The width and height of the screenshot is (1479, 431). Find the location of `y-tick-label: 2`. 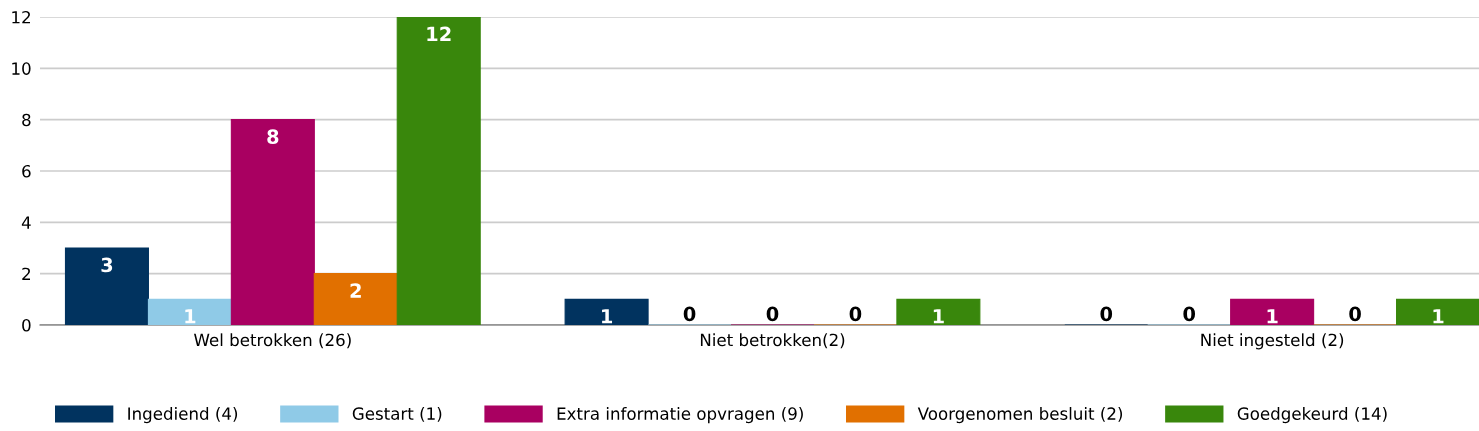

y-tick-label: 2 is located at coordinates (26, 273).